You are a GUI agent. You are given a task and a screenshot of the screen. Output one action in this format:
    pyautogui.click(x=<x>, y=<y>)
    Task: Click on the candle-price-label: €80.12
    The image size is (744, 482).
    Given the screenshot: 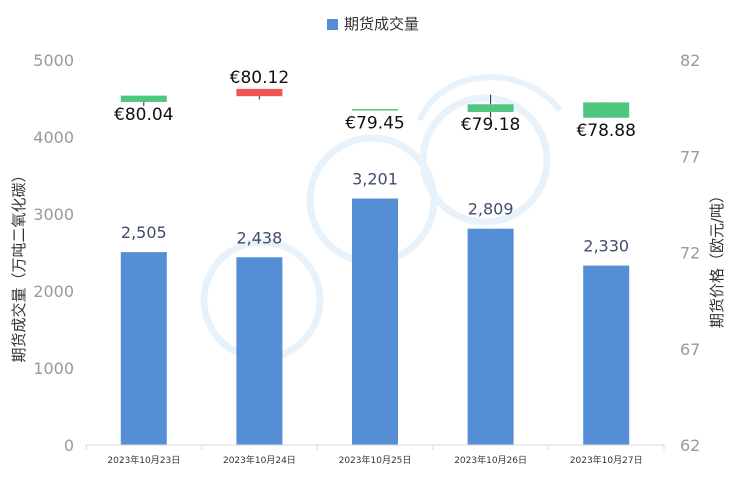 What is the action you would take?
    pyautogui.click(x=259, y=78)
    